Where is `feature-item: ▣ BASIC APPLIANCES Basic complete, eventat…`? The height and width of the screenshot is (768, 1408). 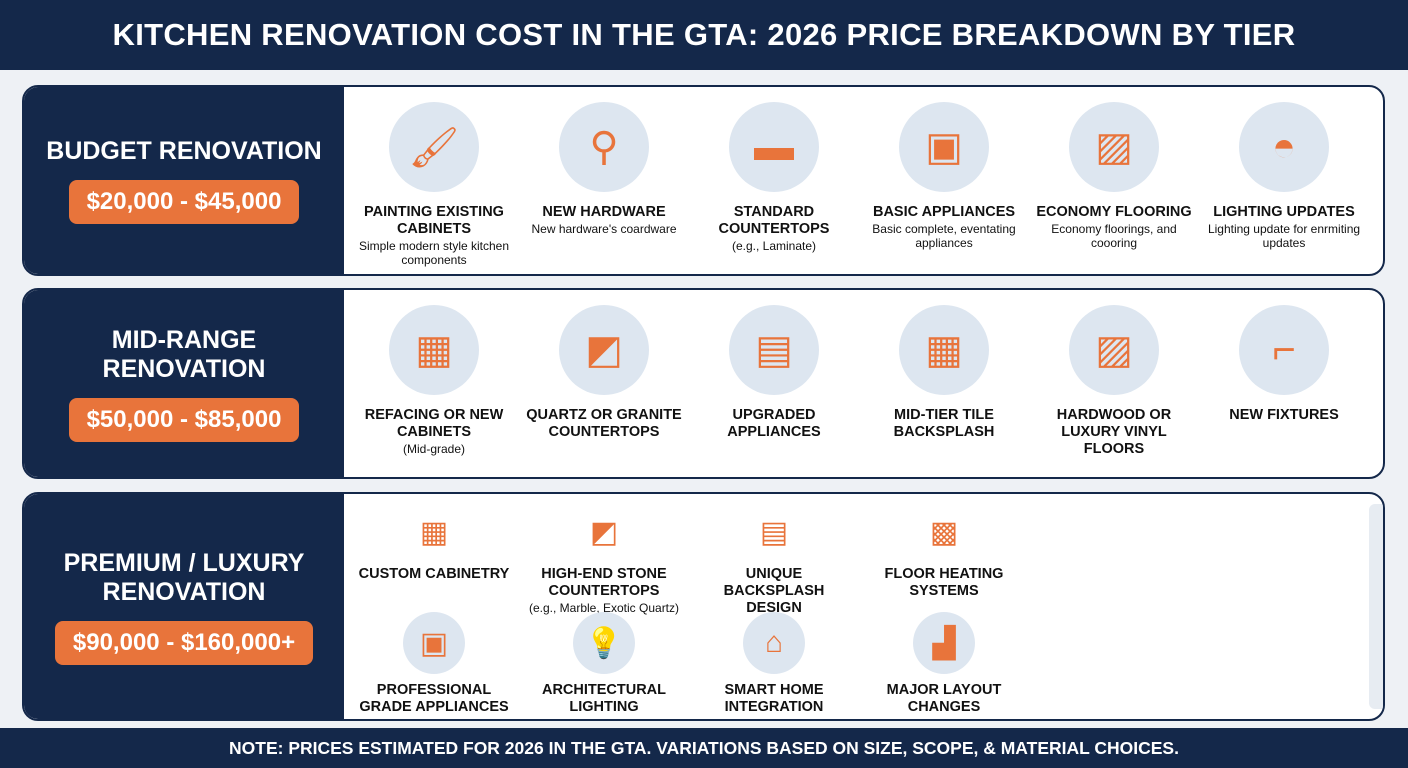 feature-item: ▣ BASIC APPLIANCES Basic complete, eventat… is located at coordinates (944, 176).